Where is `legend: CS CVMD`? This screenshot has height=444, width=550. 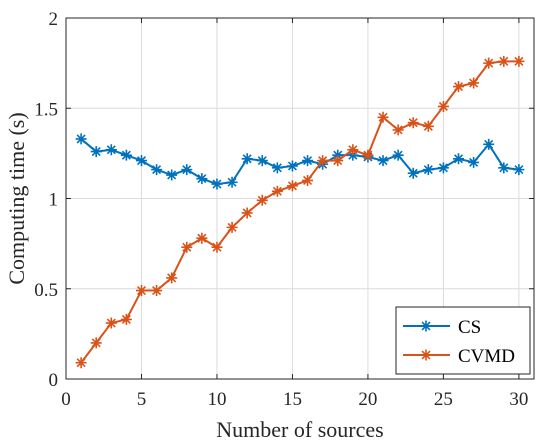
legend: CS CVMD is located at coordinates (463, 340).